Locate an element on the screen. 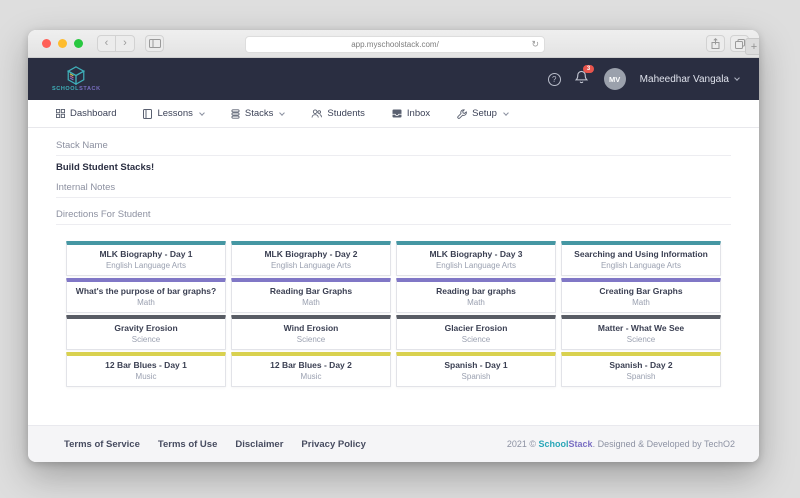 This screenshot has width=800, height=498. url-text: app.myschoolstack.com/ is located at coordinates (395, 44).